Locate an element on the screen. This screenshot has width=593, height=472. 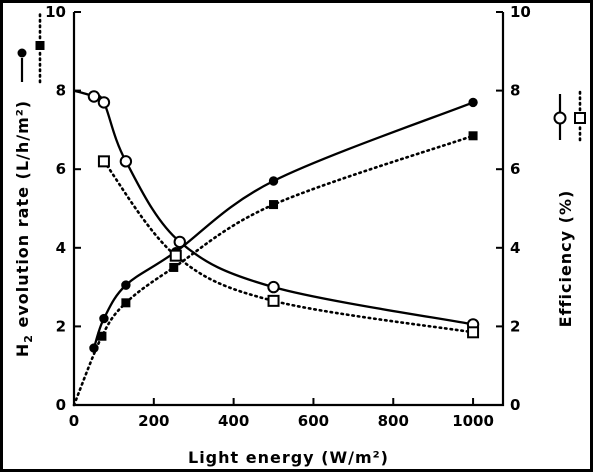
right-y-tick-label: 6 is located at coordinates (515, 169).